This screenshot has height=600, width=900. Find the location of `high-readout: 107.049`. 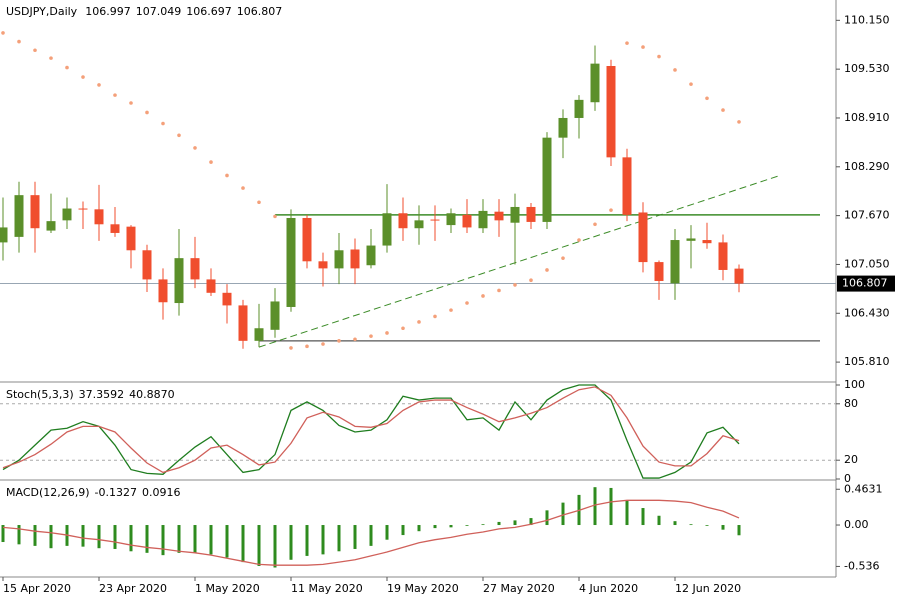

high-readout: 107.049 is located at coordinates (159, 11).